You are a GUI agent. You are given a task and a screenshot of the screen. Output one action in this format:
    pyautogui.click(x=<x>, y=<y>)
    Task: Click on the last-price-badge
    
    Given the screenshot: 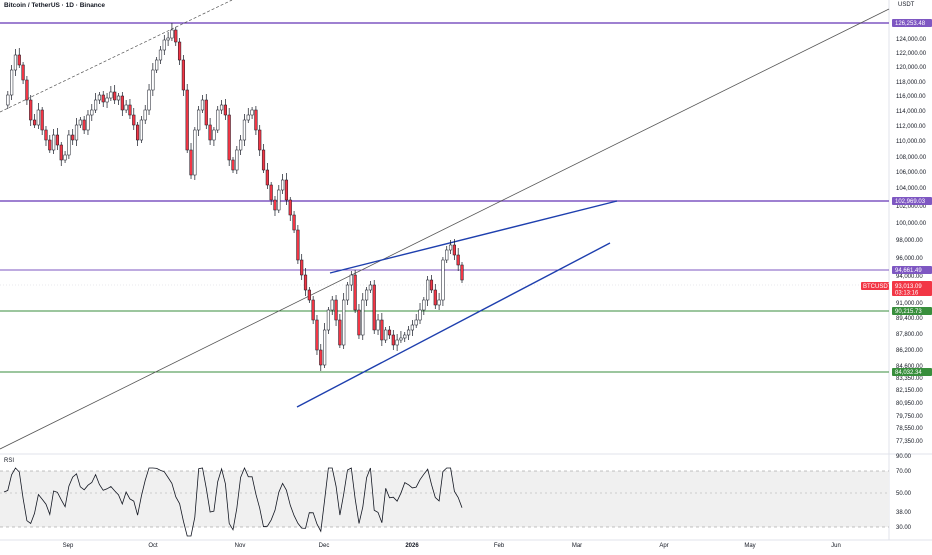 What is the action you would take?
    pyautogui.click(x=912, y=288)
    